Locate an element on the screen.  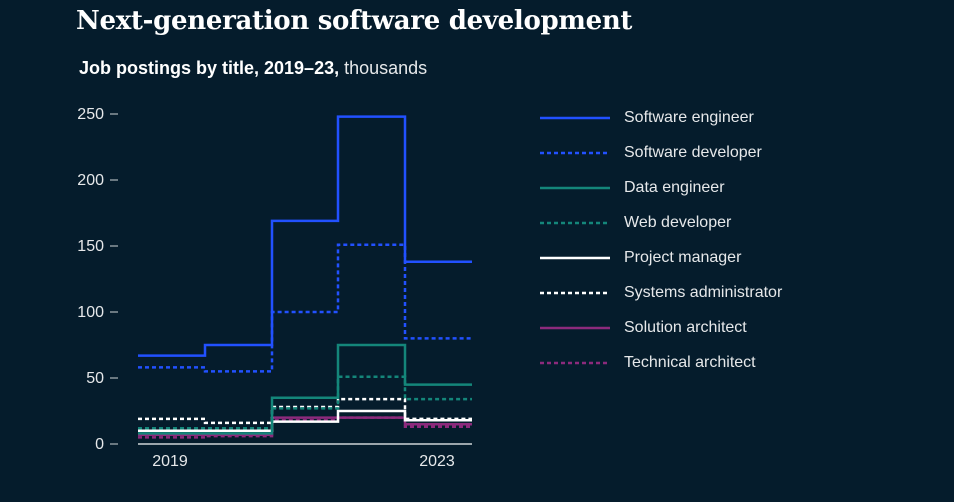
series-line-solution-architect is located at coordinates (305, 426).